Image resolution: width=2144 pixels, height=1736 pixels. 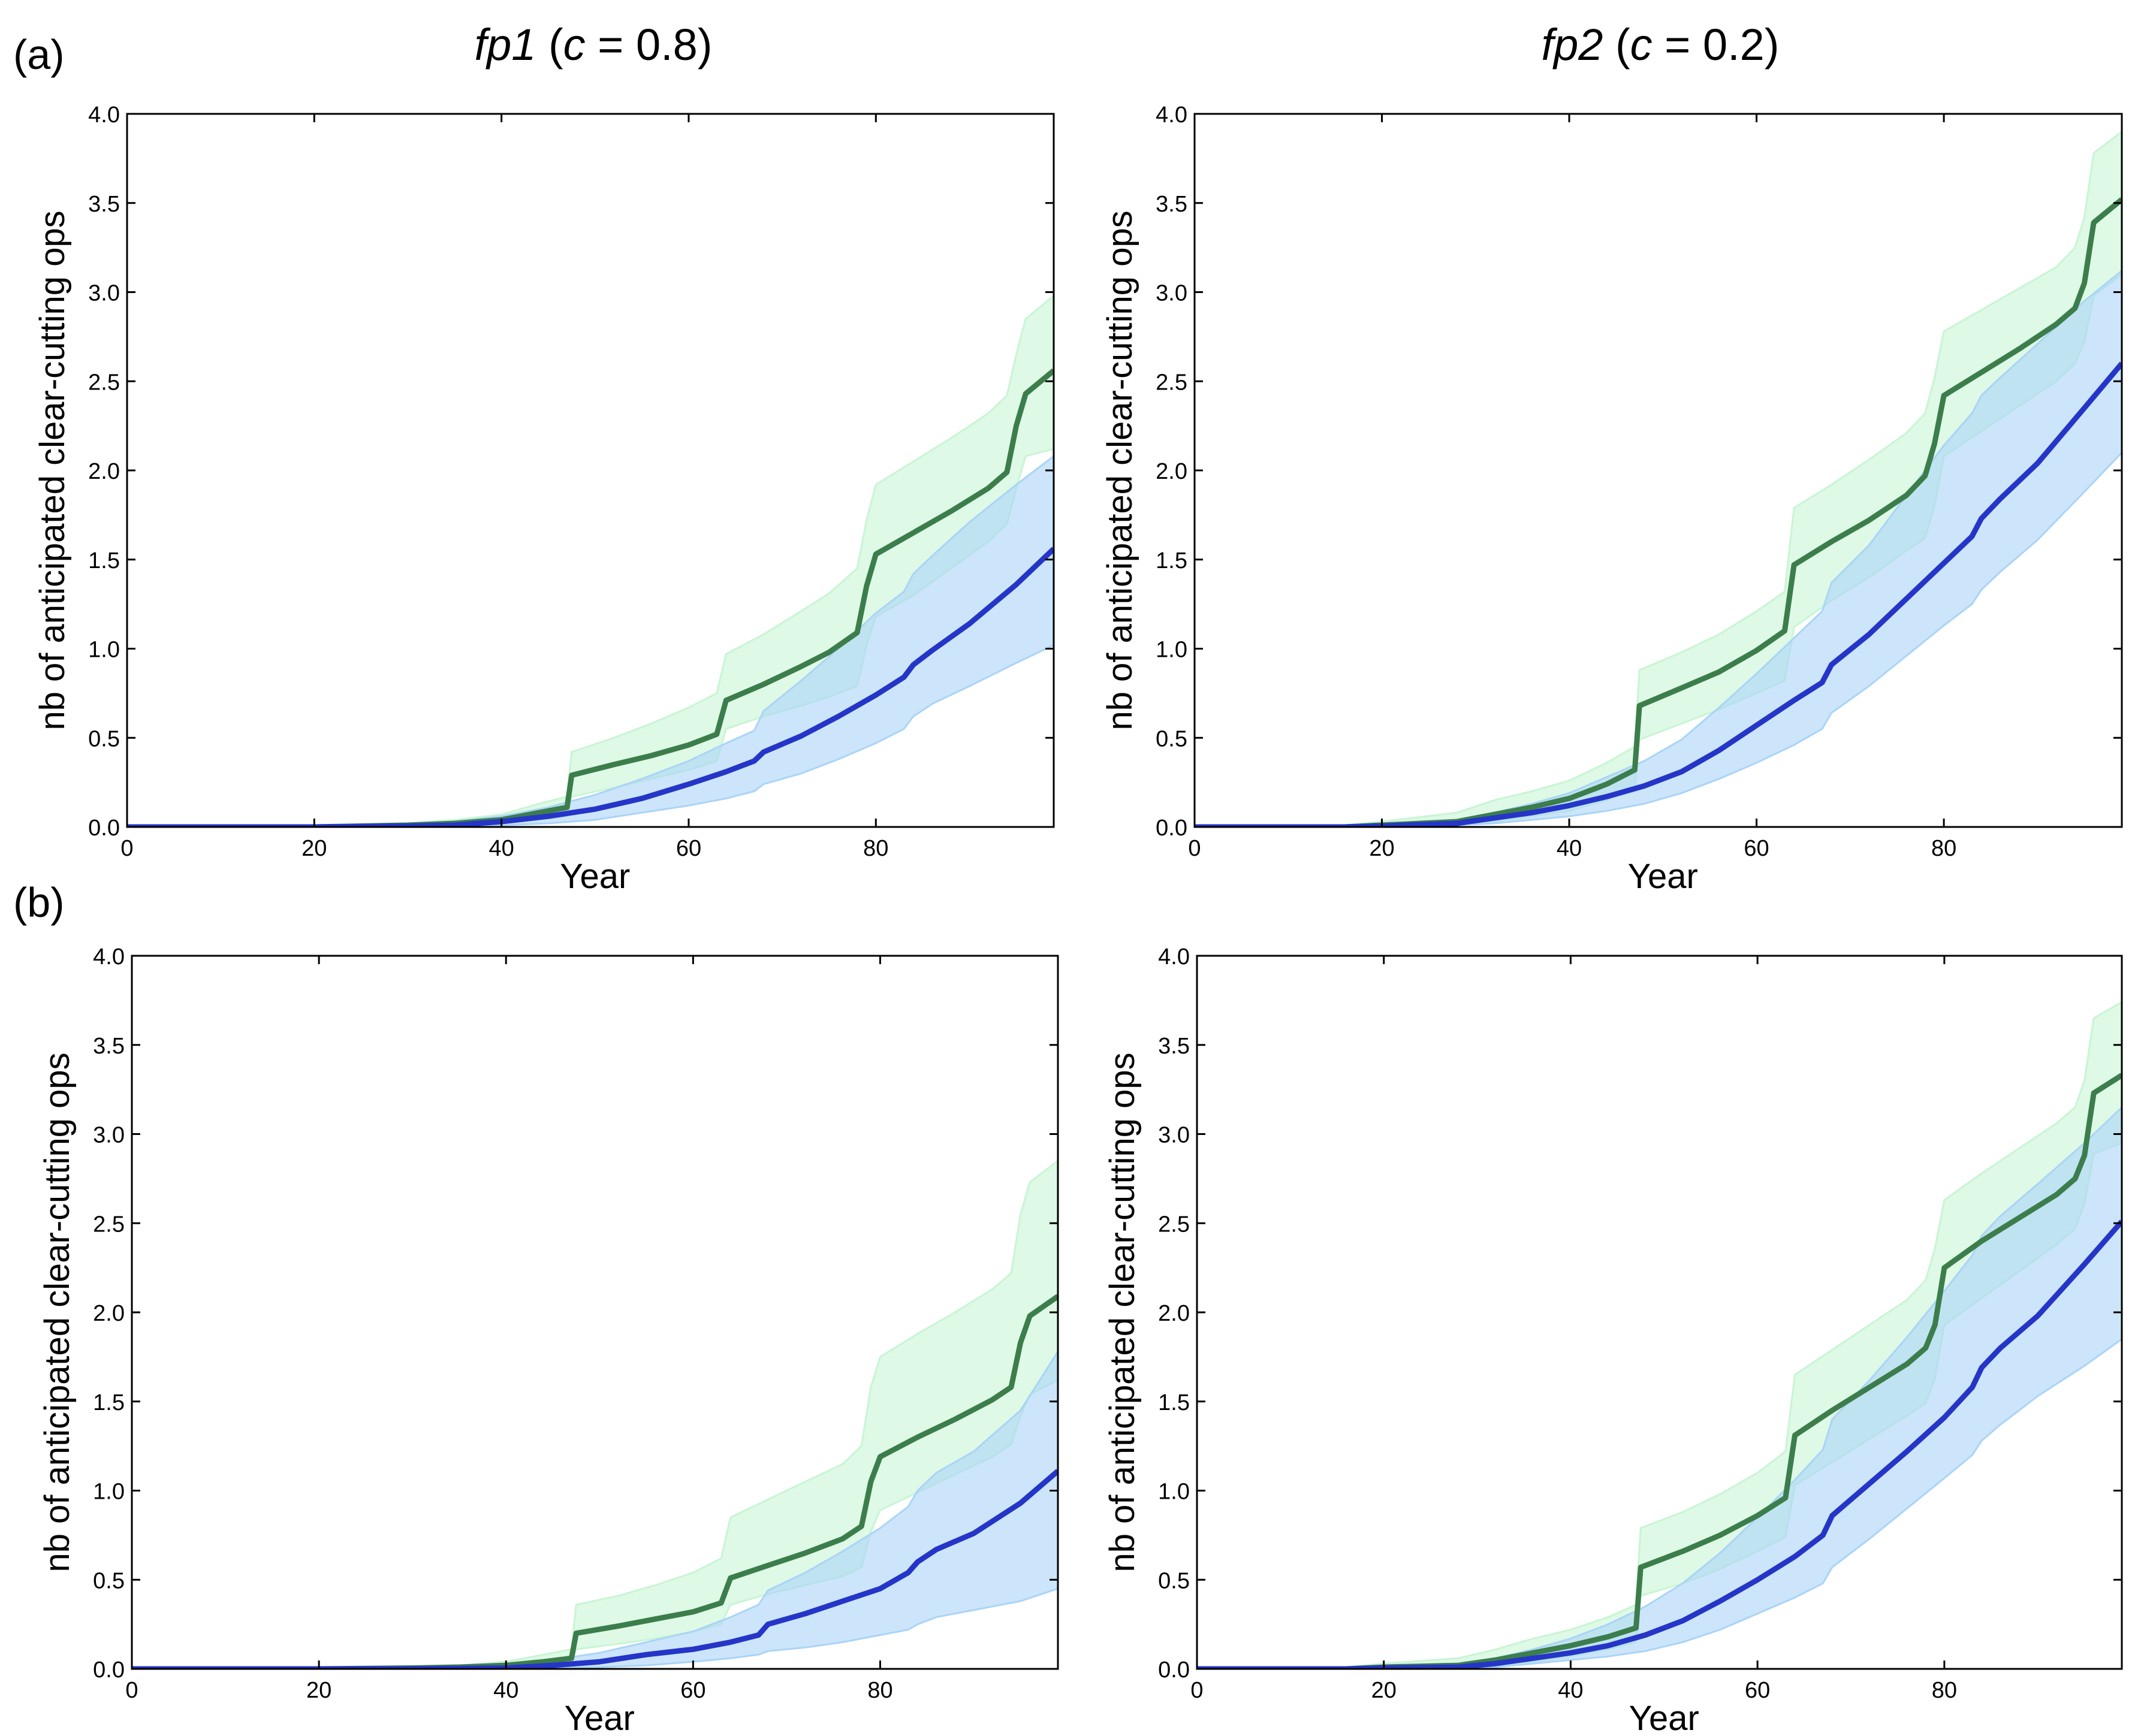 I want to click on column-title-fp1: fp1 (c = 0.8), so click(x=594, y=45).